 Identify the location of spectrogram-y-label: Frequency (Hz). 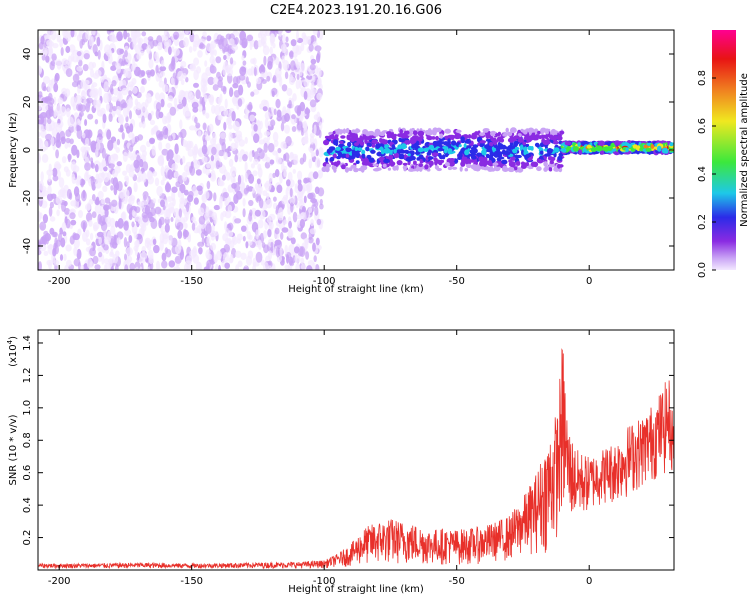
(13, 150).